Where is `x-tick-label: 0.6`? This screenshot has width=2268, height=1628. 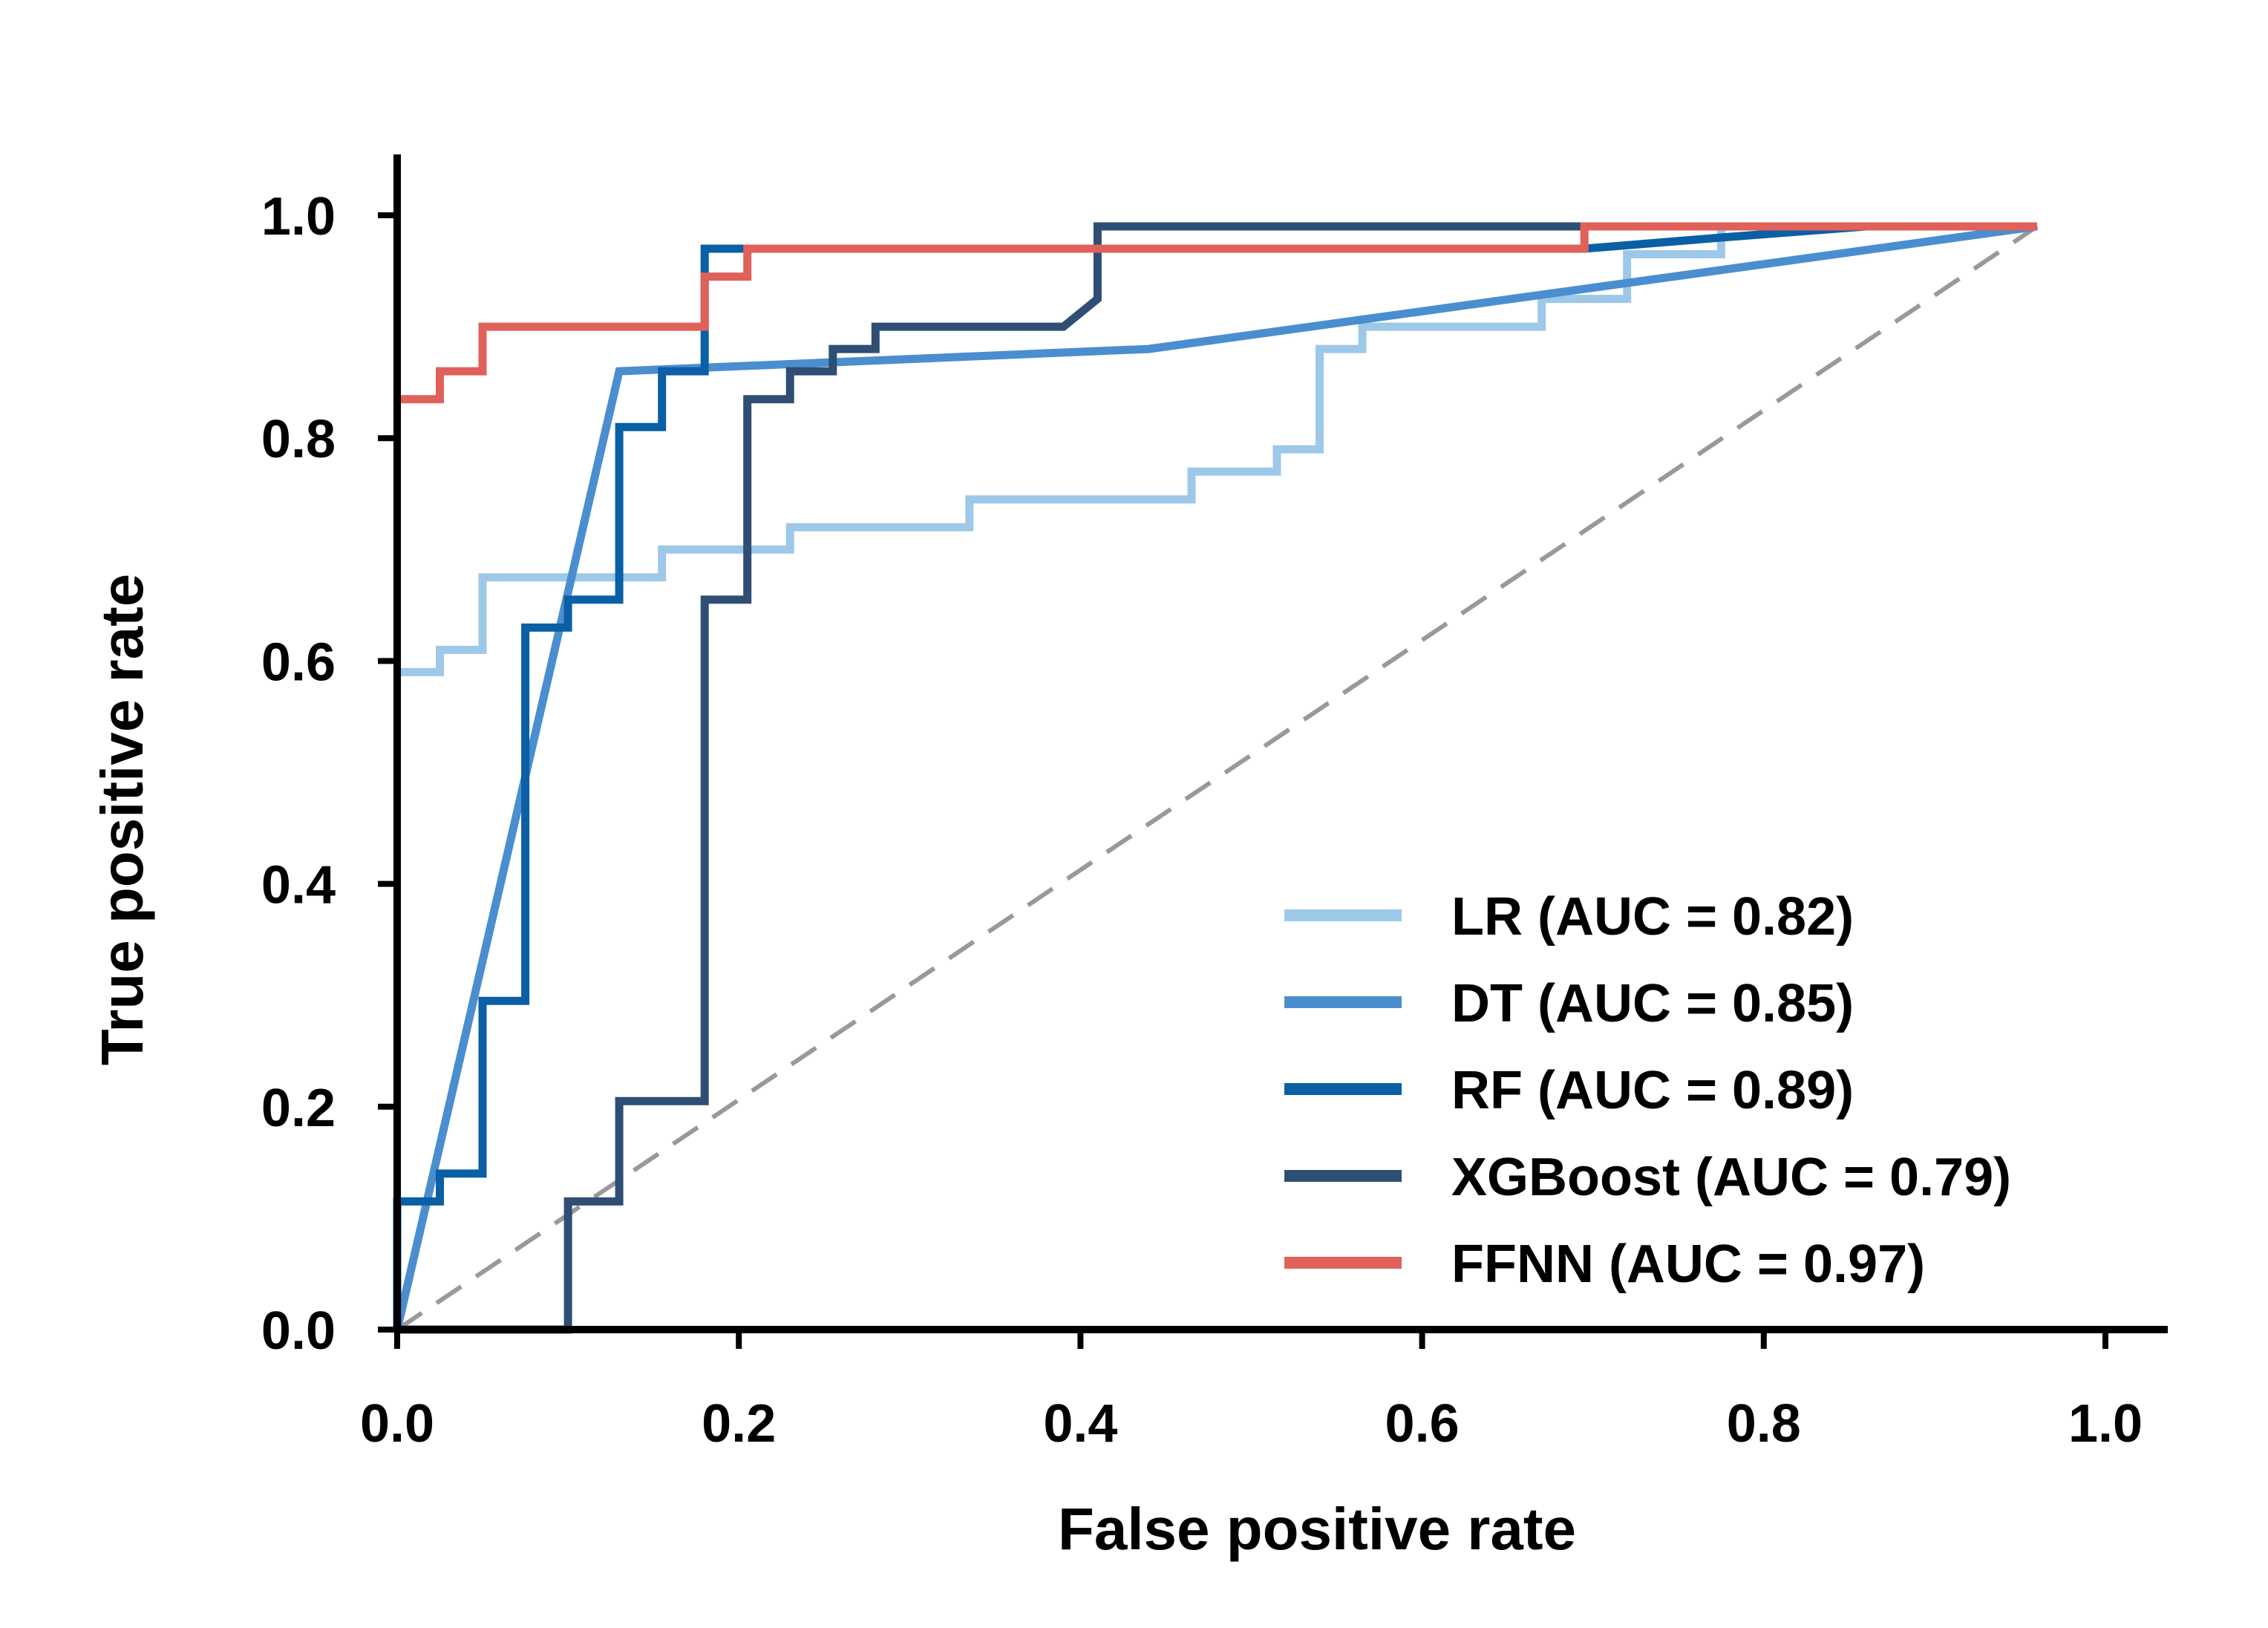
x-tick-label: 0.6 is located at coordinates (1422, 1424).